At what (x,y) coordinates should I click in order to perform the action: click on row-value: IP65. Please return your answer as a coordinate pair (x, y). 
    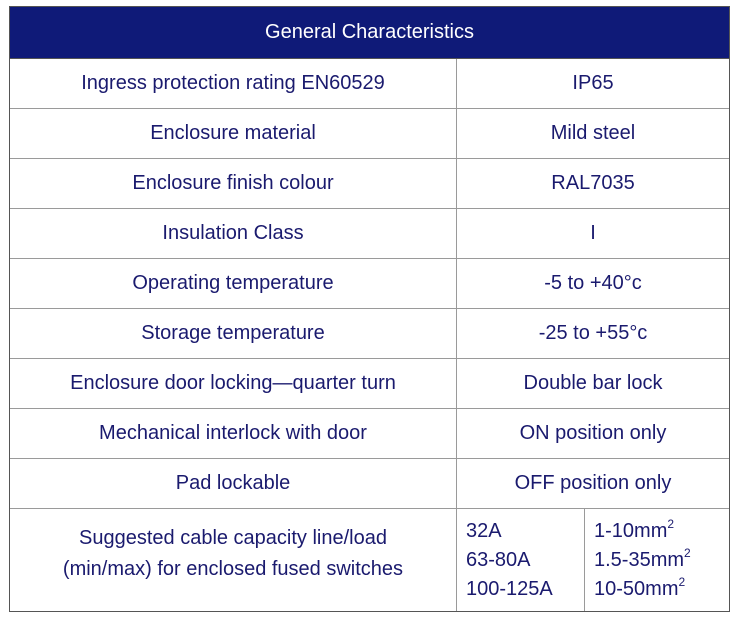
    Looking at the image, I should click on (593, 83).